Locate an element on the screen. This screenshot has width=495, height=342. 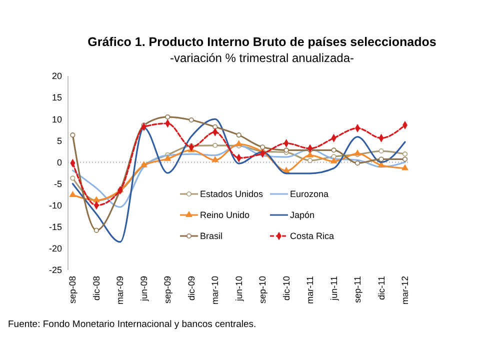
x-tick-label: jun-09 is located at coordinates (143, 289).